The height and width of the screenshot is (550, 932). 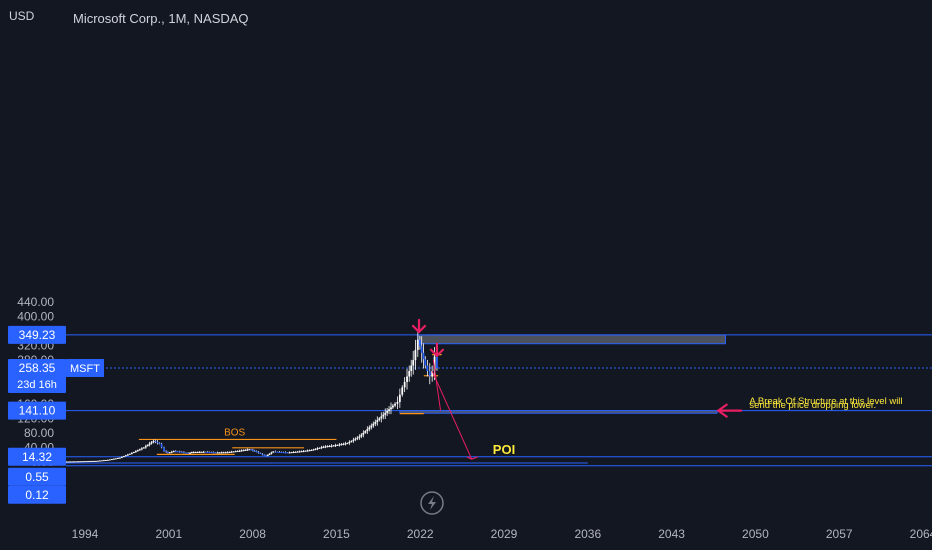 What do you see at coordinates (35, 302) in the screenshot?
I see `y-tick-label: 440.00` at bounding box center [35, 302].